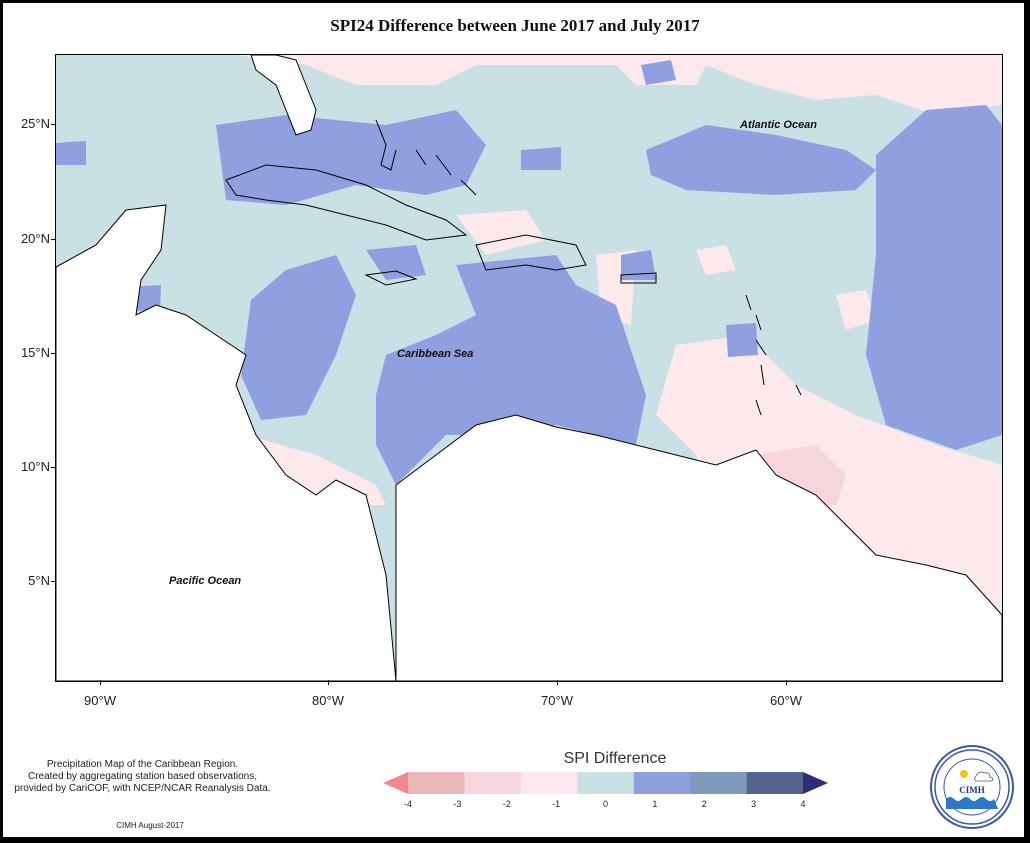 This screenshot has height=843, width=1030. What do you see at coordinates (655, 804) in the screenshot?
I see `legend-label: 1` at bounding box center [655, 804].